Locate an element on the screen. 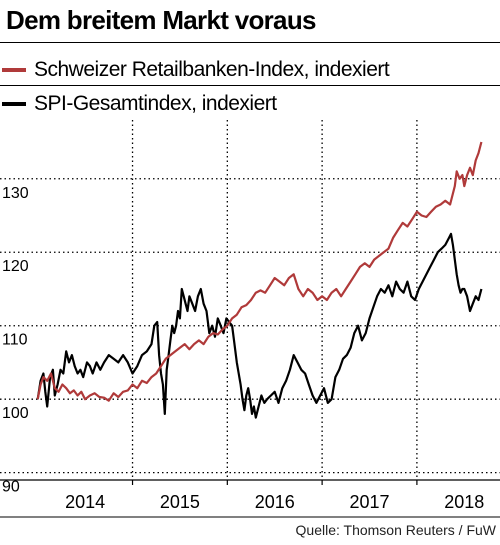  chart-title: Dem breitem Markt voraus is located at coordinates (161, 20).